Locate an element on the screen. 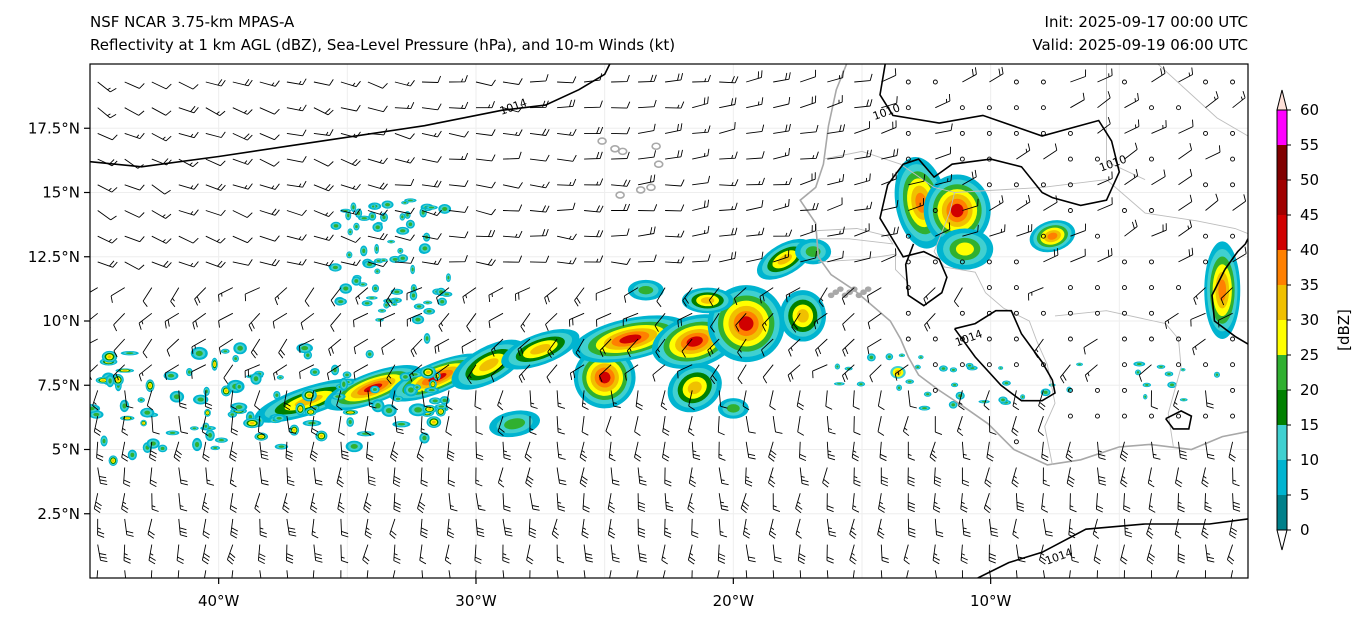 Image resolution: width=1366 pixels, height=623 pixels. colorbar-tick-label: 25 is located at coordinates (1309, 355).